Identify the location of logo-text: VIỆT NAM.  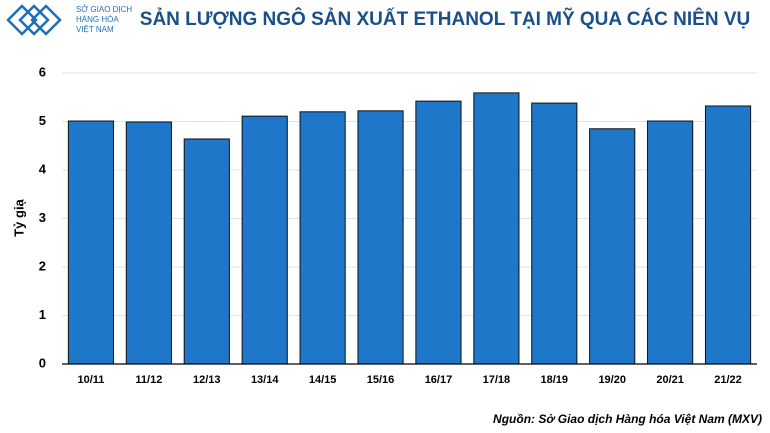
(95, 29).